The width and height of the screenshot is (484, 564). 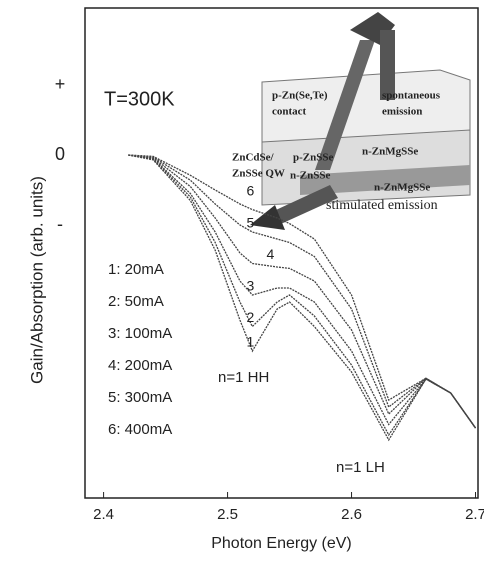 I want to click on y-tick-label: +, so click(x=60, y=84).